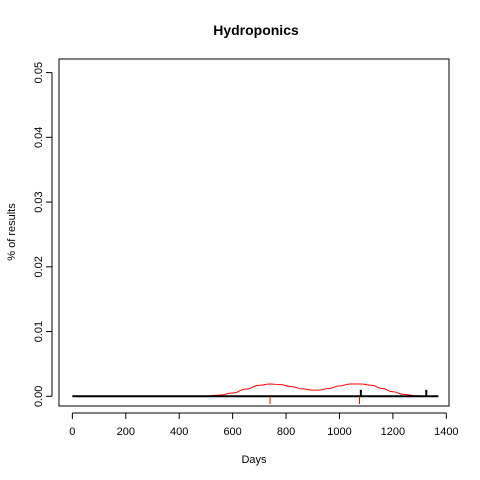  What do you see at coordinates (39, 201) in the screenshot?
I see `y-tick-label: 0.03` at bounding box center [39, 201].